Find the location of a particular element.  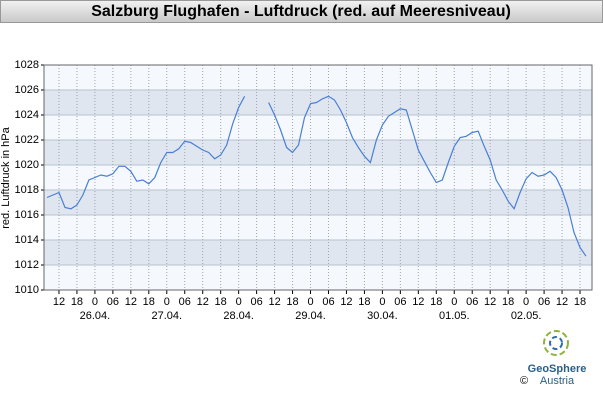

y-tick-label: 1010 is located at coordinates (27, 290).